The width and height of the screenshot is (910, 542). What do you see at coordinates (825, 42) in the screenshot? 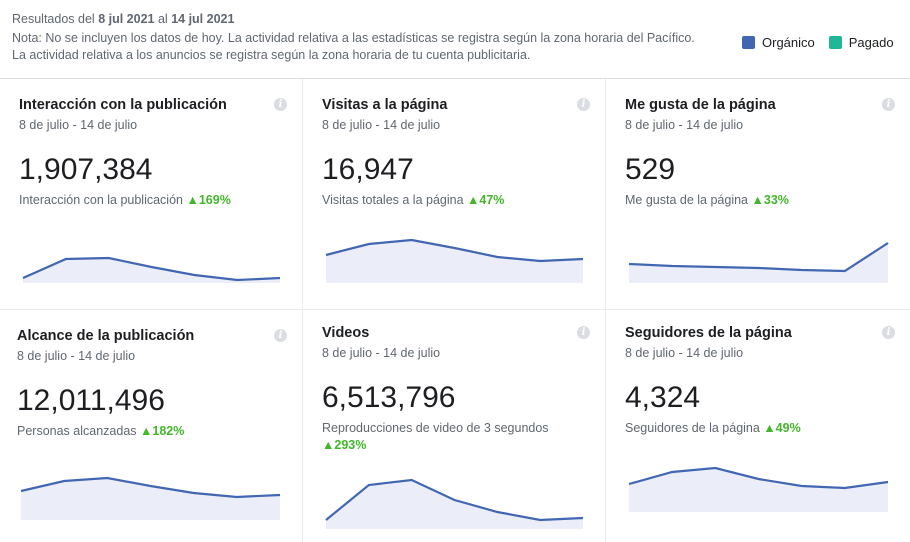
I see `legend: Orgánico Pagado` at bounding box center [825, 42].